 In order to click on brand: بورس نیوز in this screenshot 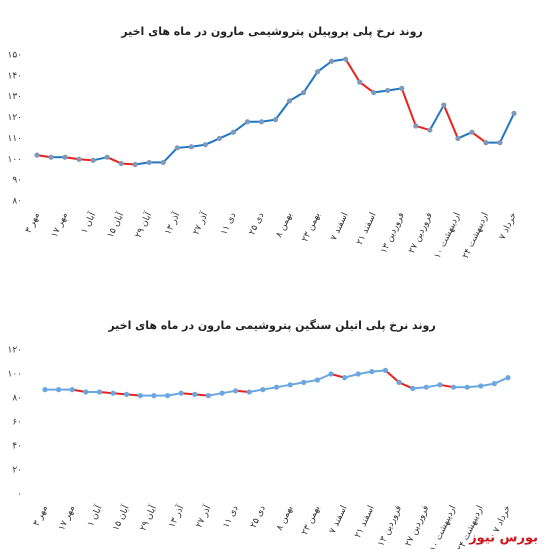, I will do `click(503, 538)`.